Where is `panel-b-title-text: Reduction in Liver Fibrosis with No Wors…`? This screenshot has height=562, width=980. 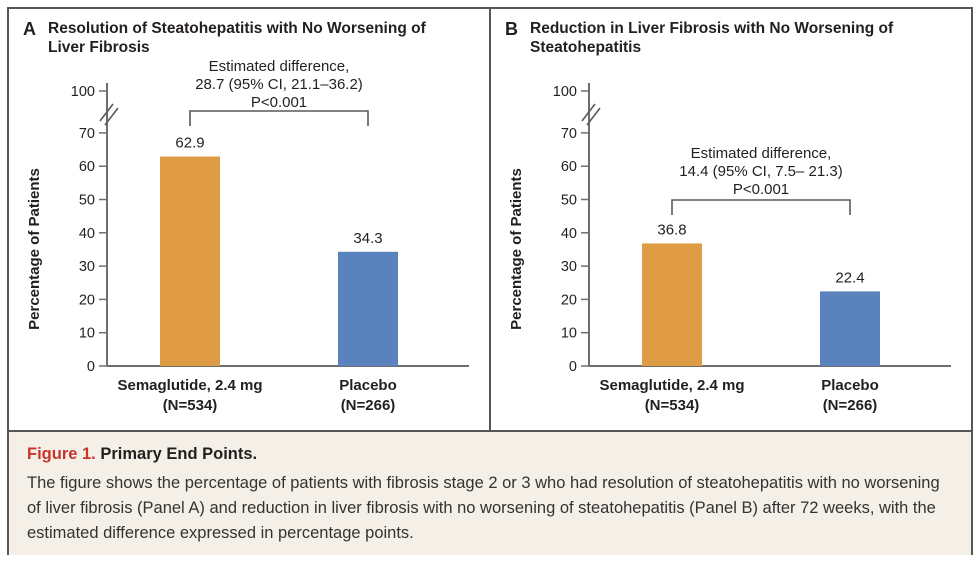
panel-b-title-text: Reduction in Liver Fibrosis with No Wors… is located at coordinates (712, 38).